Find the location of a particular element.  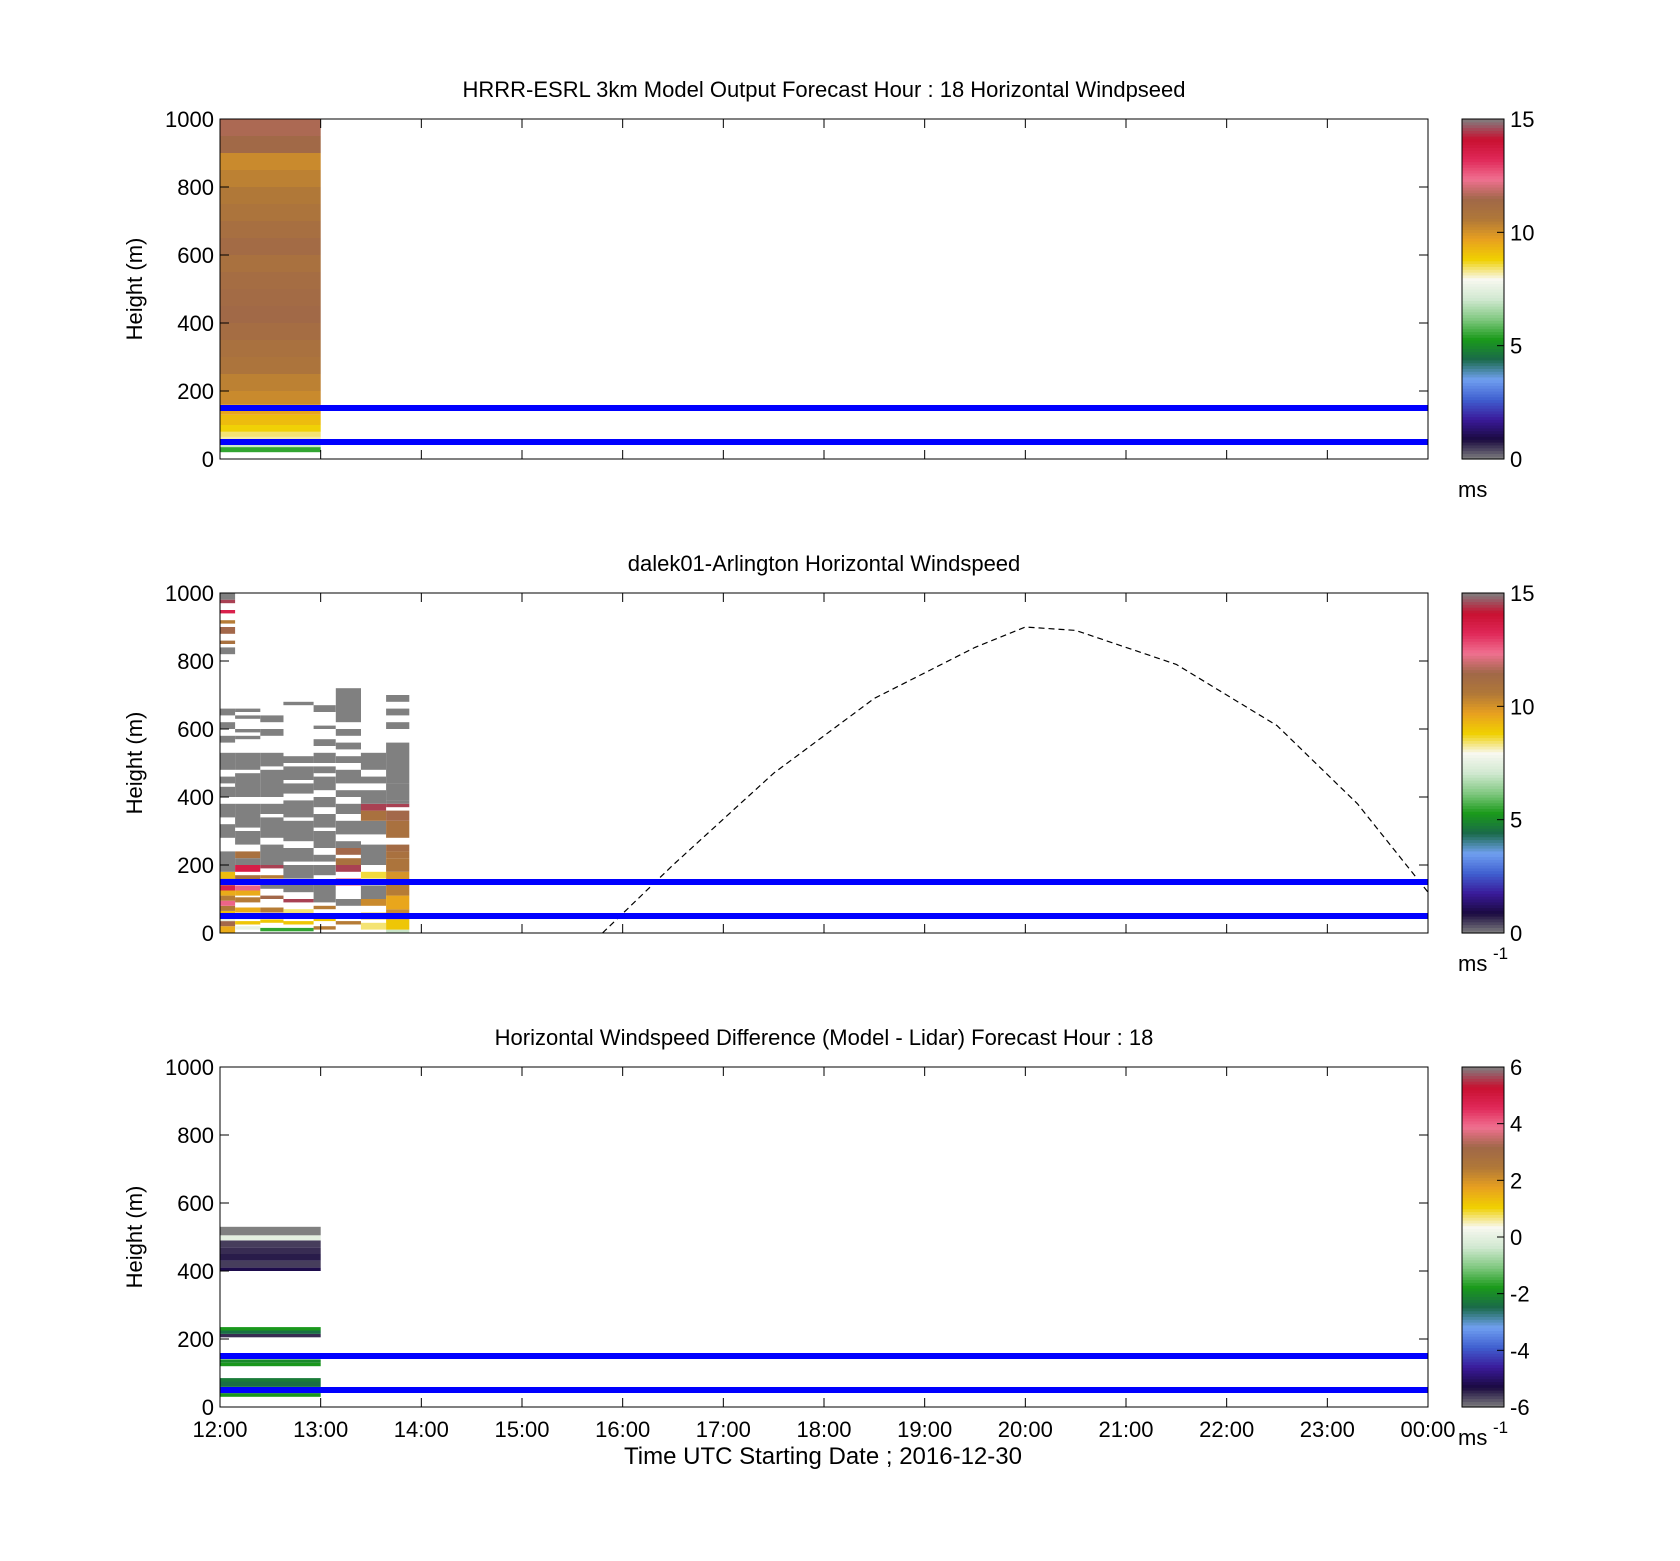

x-tick-label: 16:00 is located at coordinates (622, 1429).